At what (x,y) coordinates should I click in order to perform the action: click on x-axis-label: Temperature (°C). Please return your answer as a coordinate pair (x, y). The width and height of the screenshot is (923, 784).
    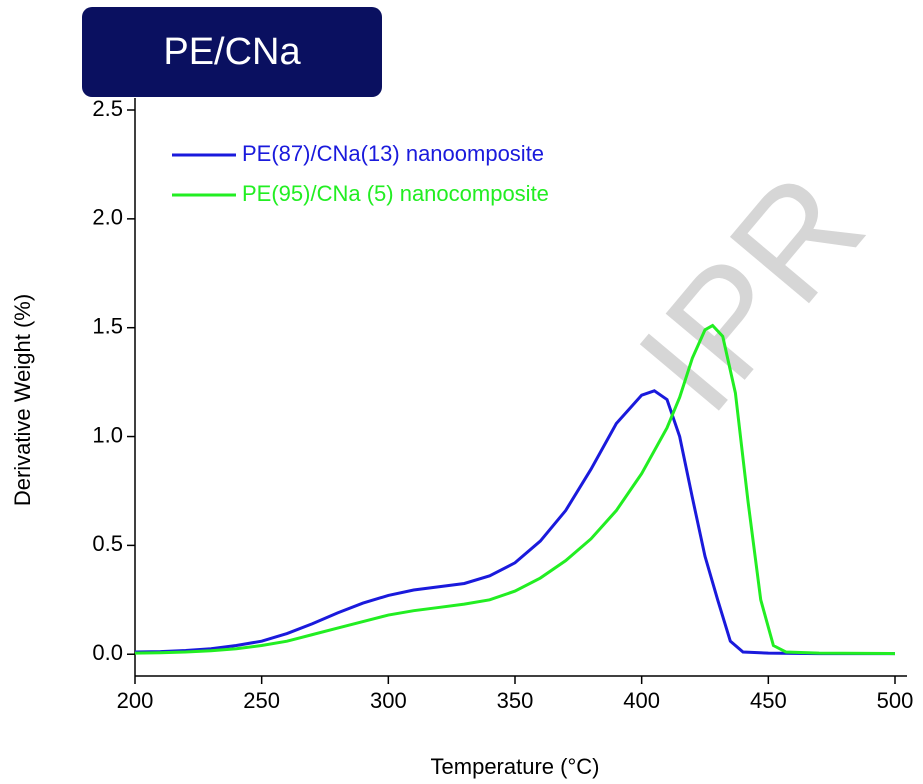
    Looking at the image, I should click on (515, 766).